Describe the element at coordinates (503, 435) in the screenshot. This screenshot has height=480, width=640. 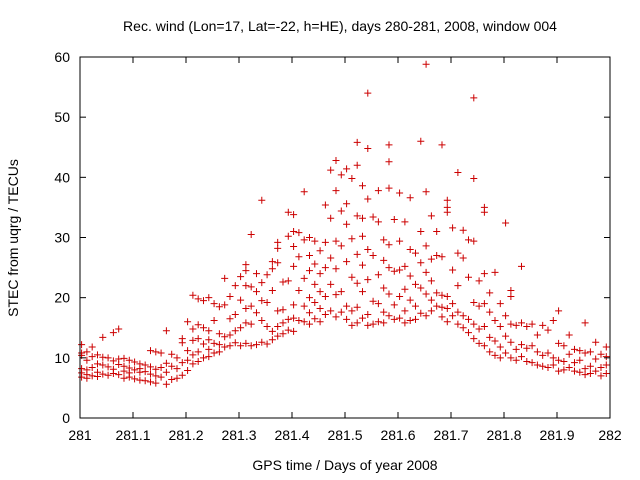
I see `x-tick-label: 281.8` at that location.